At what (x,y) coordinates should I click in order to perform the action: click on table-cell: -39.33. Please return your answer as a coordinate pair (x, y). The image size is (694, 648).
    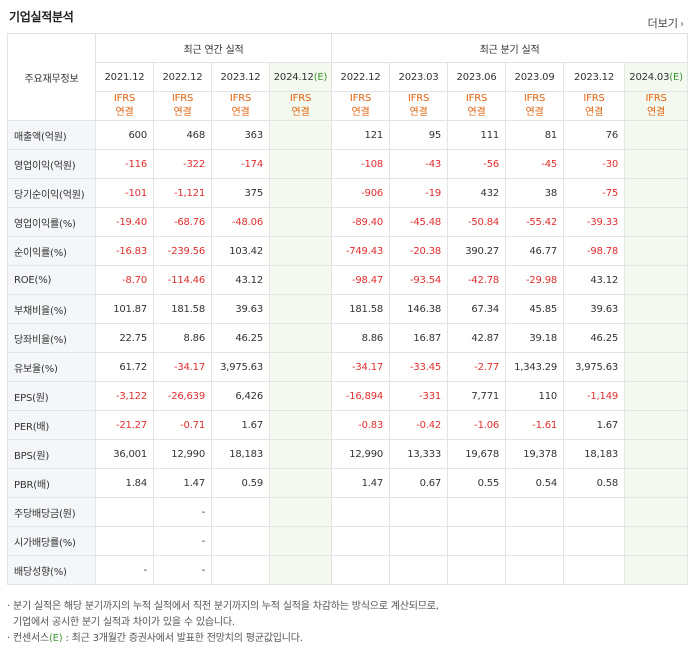
    Looking at the image, I should click on (594, 222).